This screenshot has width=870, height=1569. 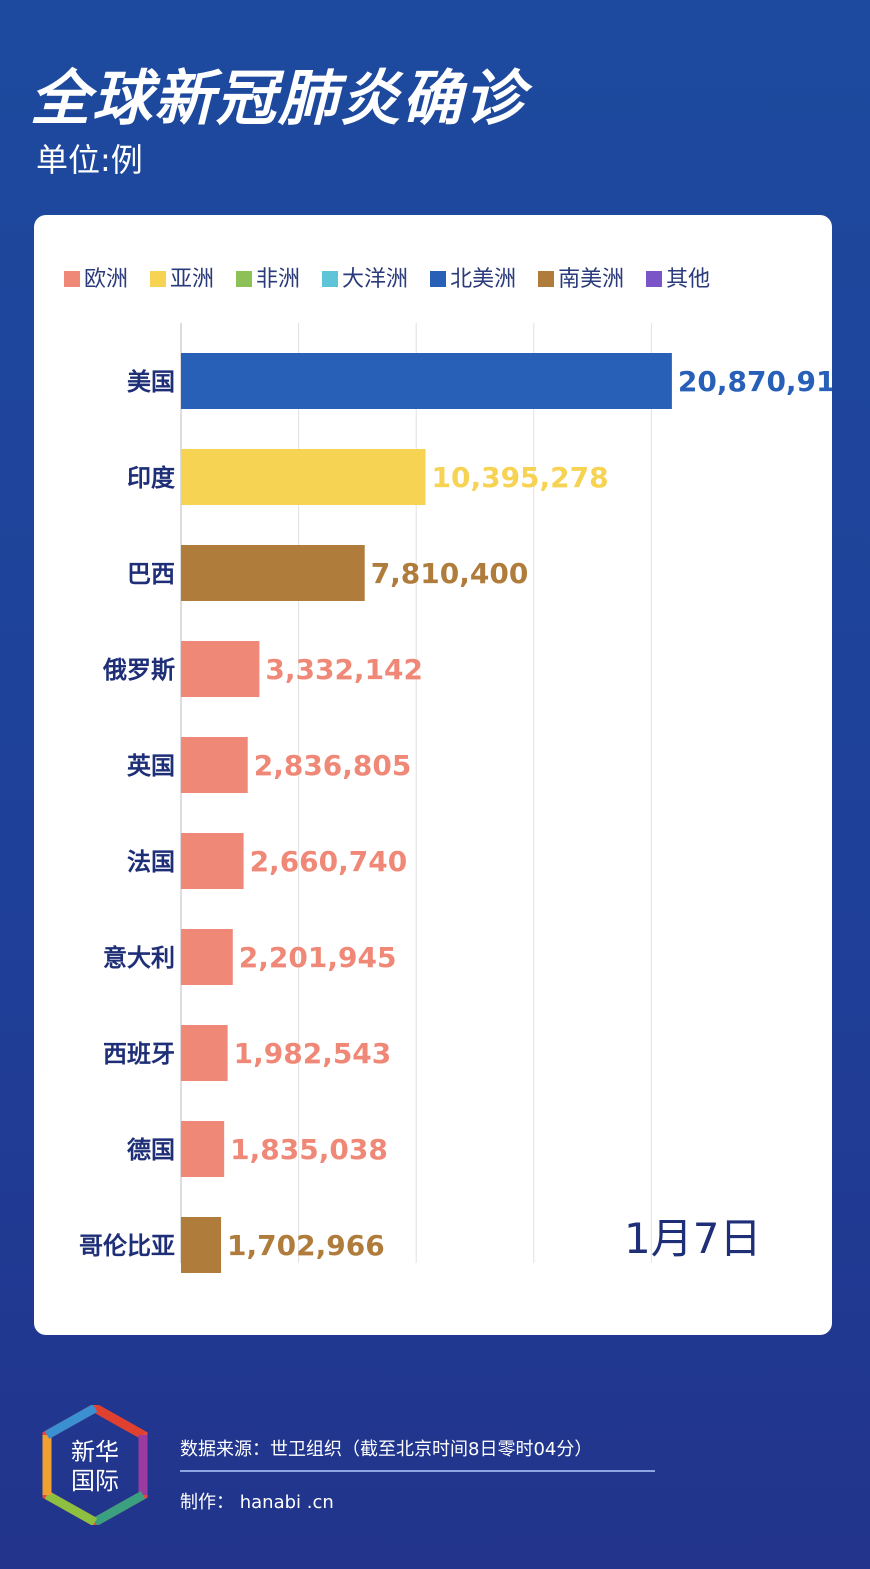 What do you see at coordinates (151, 382) in the screenshot?
I see `category-label: 美国` at bounding box center [151, 382].